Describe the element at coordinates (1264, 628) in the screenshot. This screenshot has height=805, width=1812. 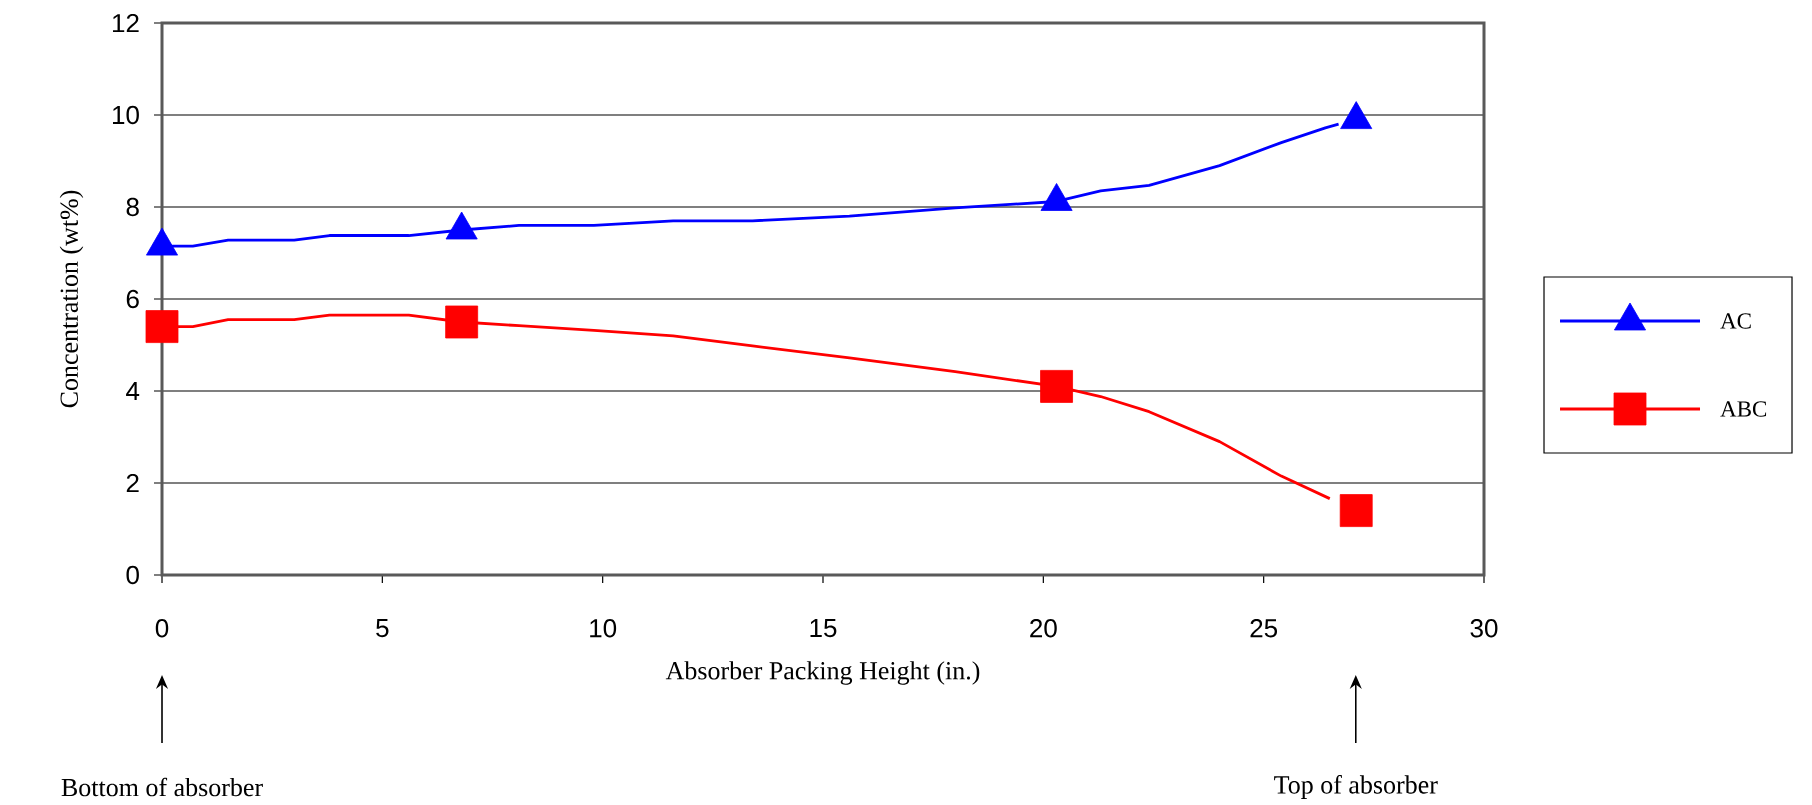
I see `x-tick-label: 25` at that location.